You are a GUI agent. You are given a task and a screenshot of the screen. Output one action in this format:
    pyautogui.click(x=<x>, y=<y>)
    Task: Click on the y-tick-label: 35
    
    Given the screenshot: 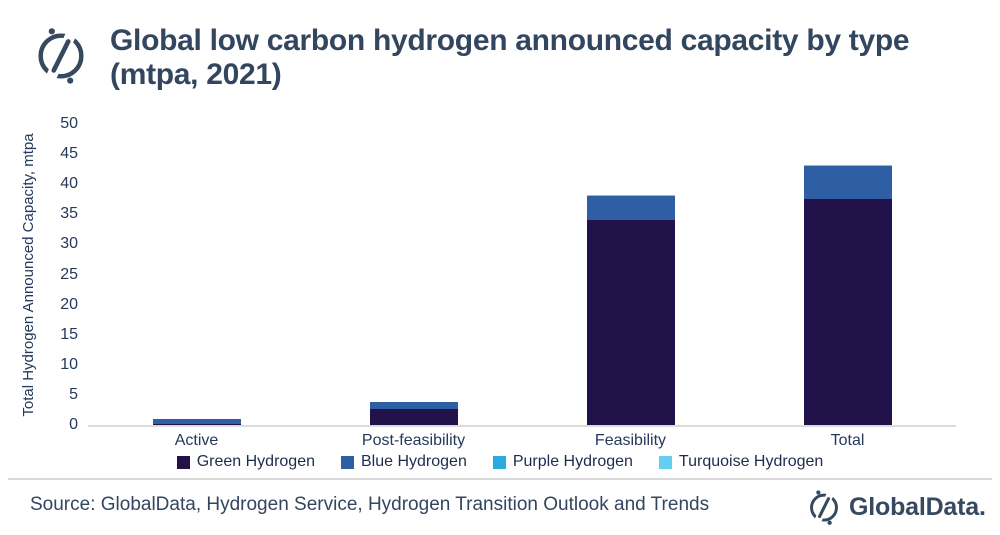 What is the action you would take?
    pyautogui.click(x=69, y=214)
    